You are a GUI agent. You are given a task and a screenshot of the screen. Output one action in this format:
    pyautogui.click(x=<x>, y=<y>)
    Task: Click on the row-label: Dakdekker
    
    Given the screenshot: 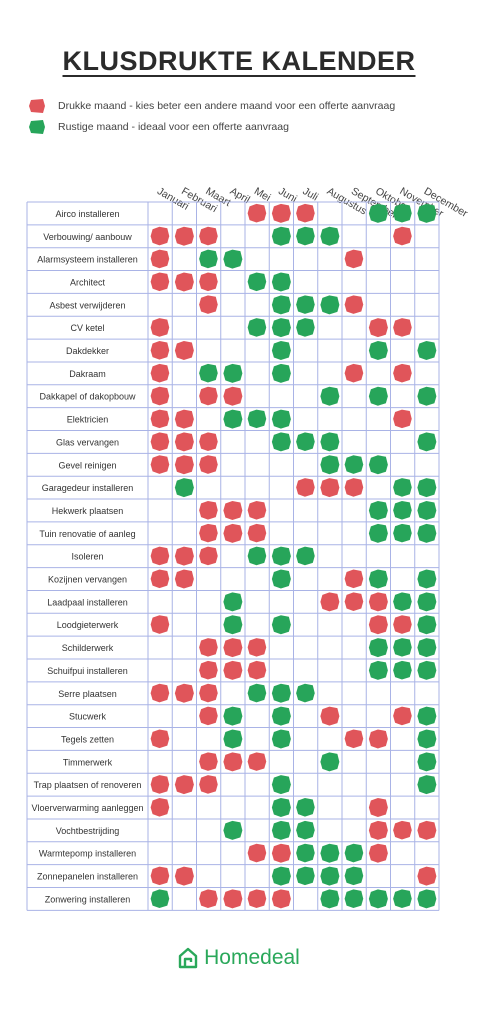 What is the action you would take?
    pyautogui.click(x=87, y=351)
    